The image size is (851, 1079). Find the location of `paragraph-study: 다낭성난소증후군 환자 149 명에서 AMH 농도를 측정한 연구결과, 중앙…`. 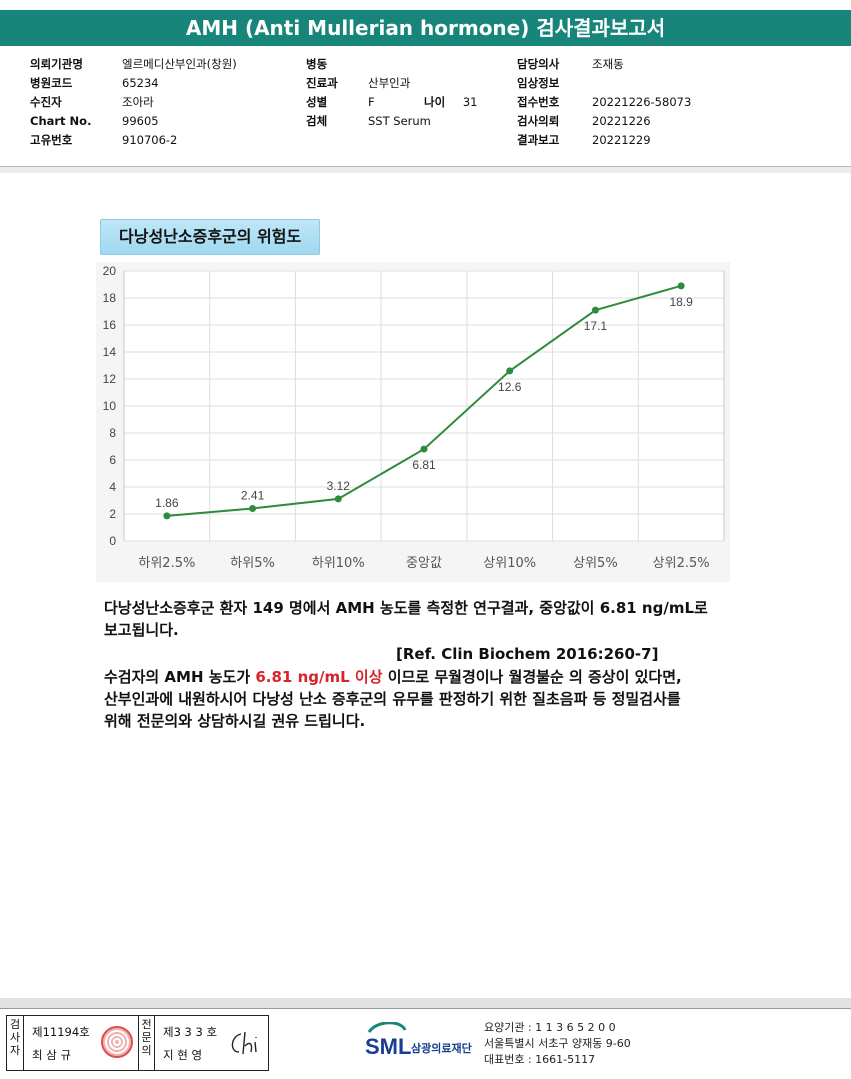

paragraph-study: 다낭성난소증후군 환자 149 명에서 AMH 농도를 측정한 연구결과, 중앙… is located at coordinates (406, 619).